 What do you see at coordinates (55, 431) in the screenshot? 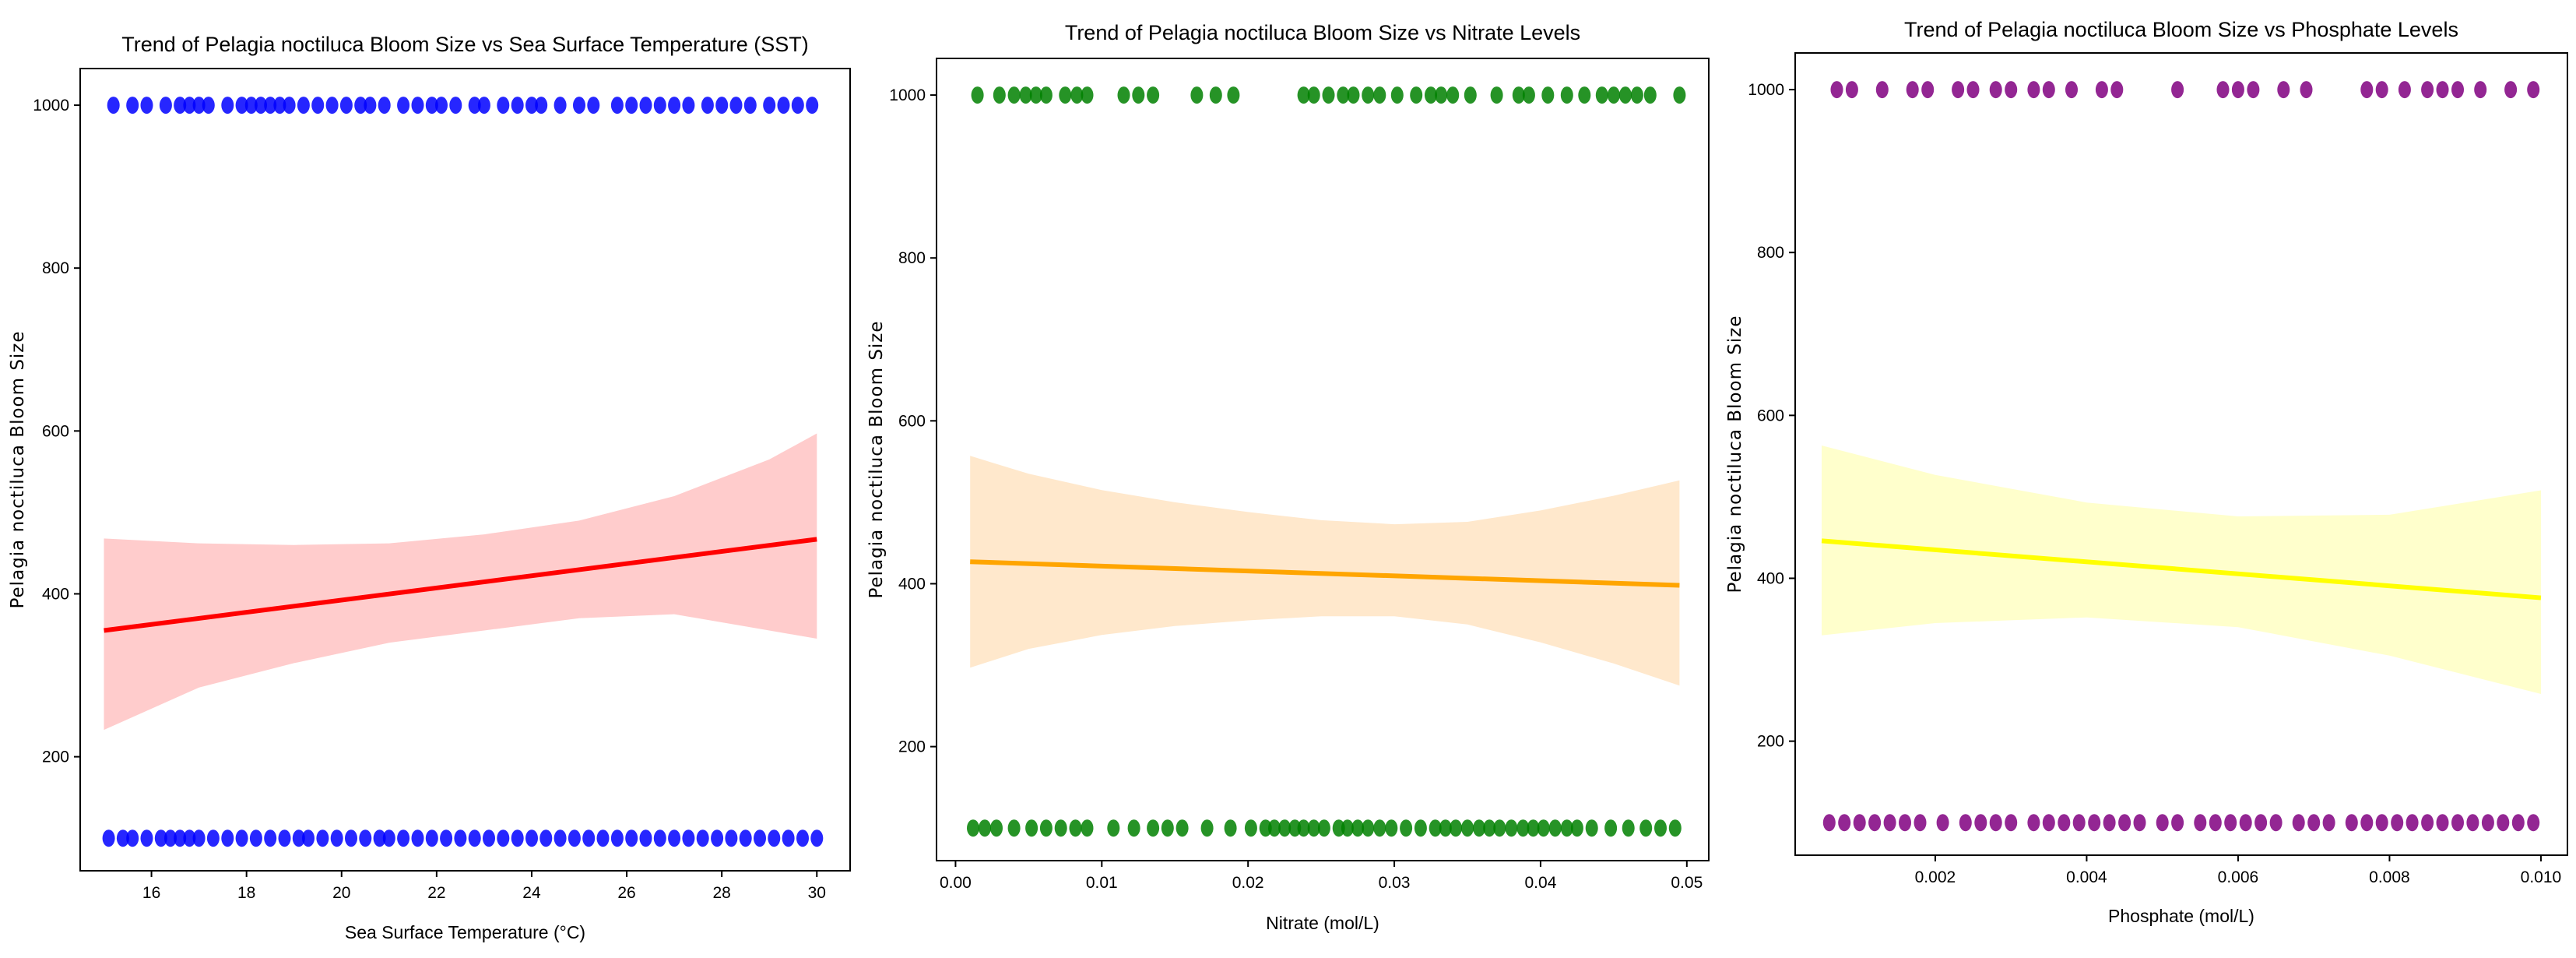
I see `y-tick-label: 600` at bounding box center [55, 431].